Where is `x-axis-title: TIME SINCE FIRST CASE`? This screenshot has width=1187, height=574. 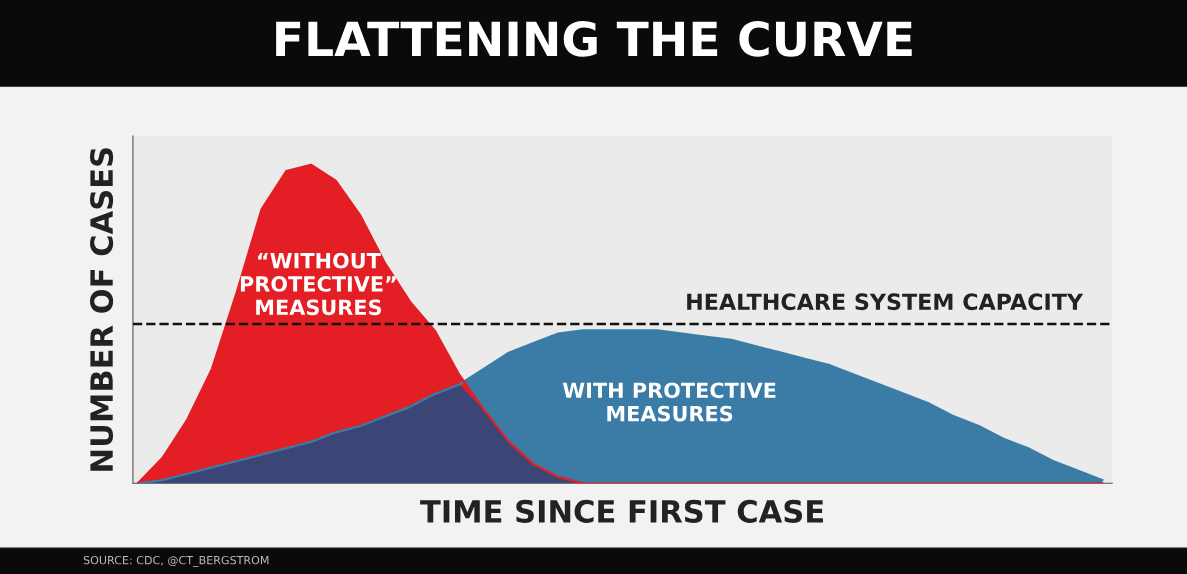 x-axis-title: TIME SINCE FIRST CASE is located at coordinates (621, 511).